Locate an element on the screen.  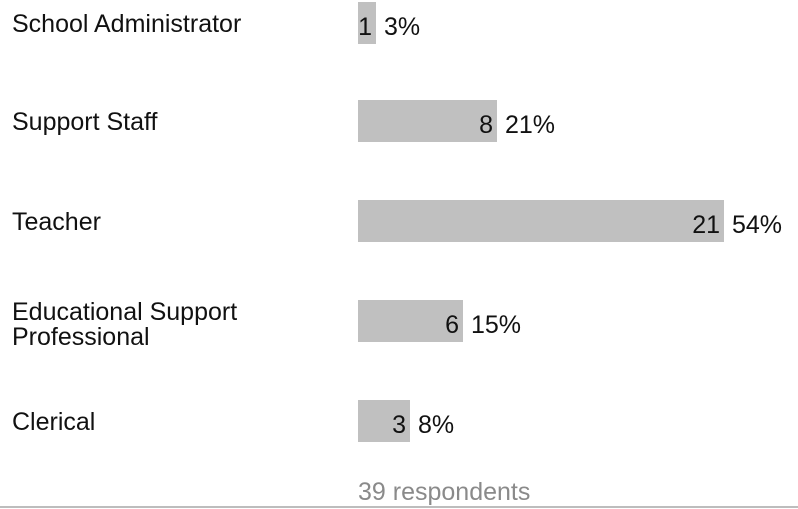
bar-row: School Administrator 1 3% is located at coordinates (399, 32).